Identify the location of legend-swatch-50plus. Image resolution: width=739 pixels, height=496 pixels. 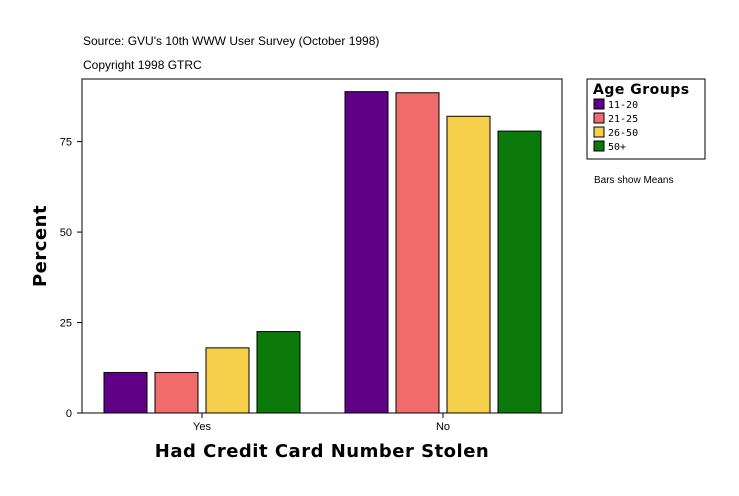
(599, 146).